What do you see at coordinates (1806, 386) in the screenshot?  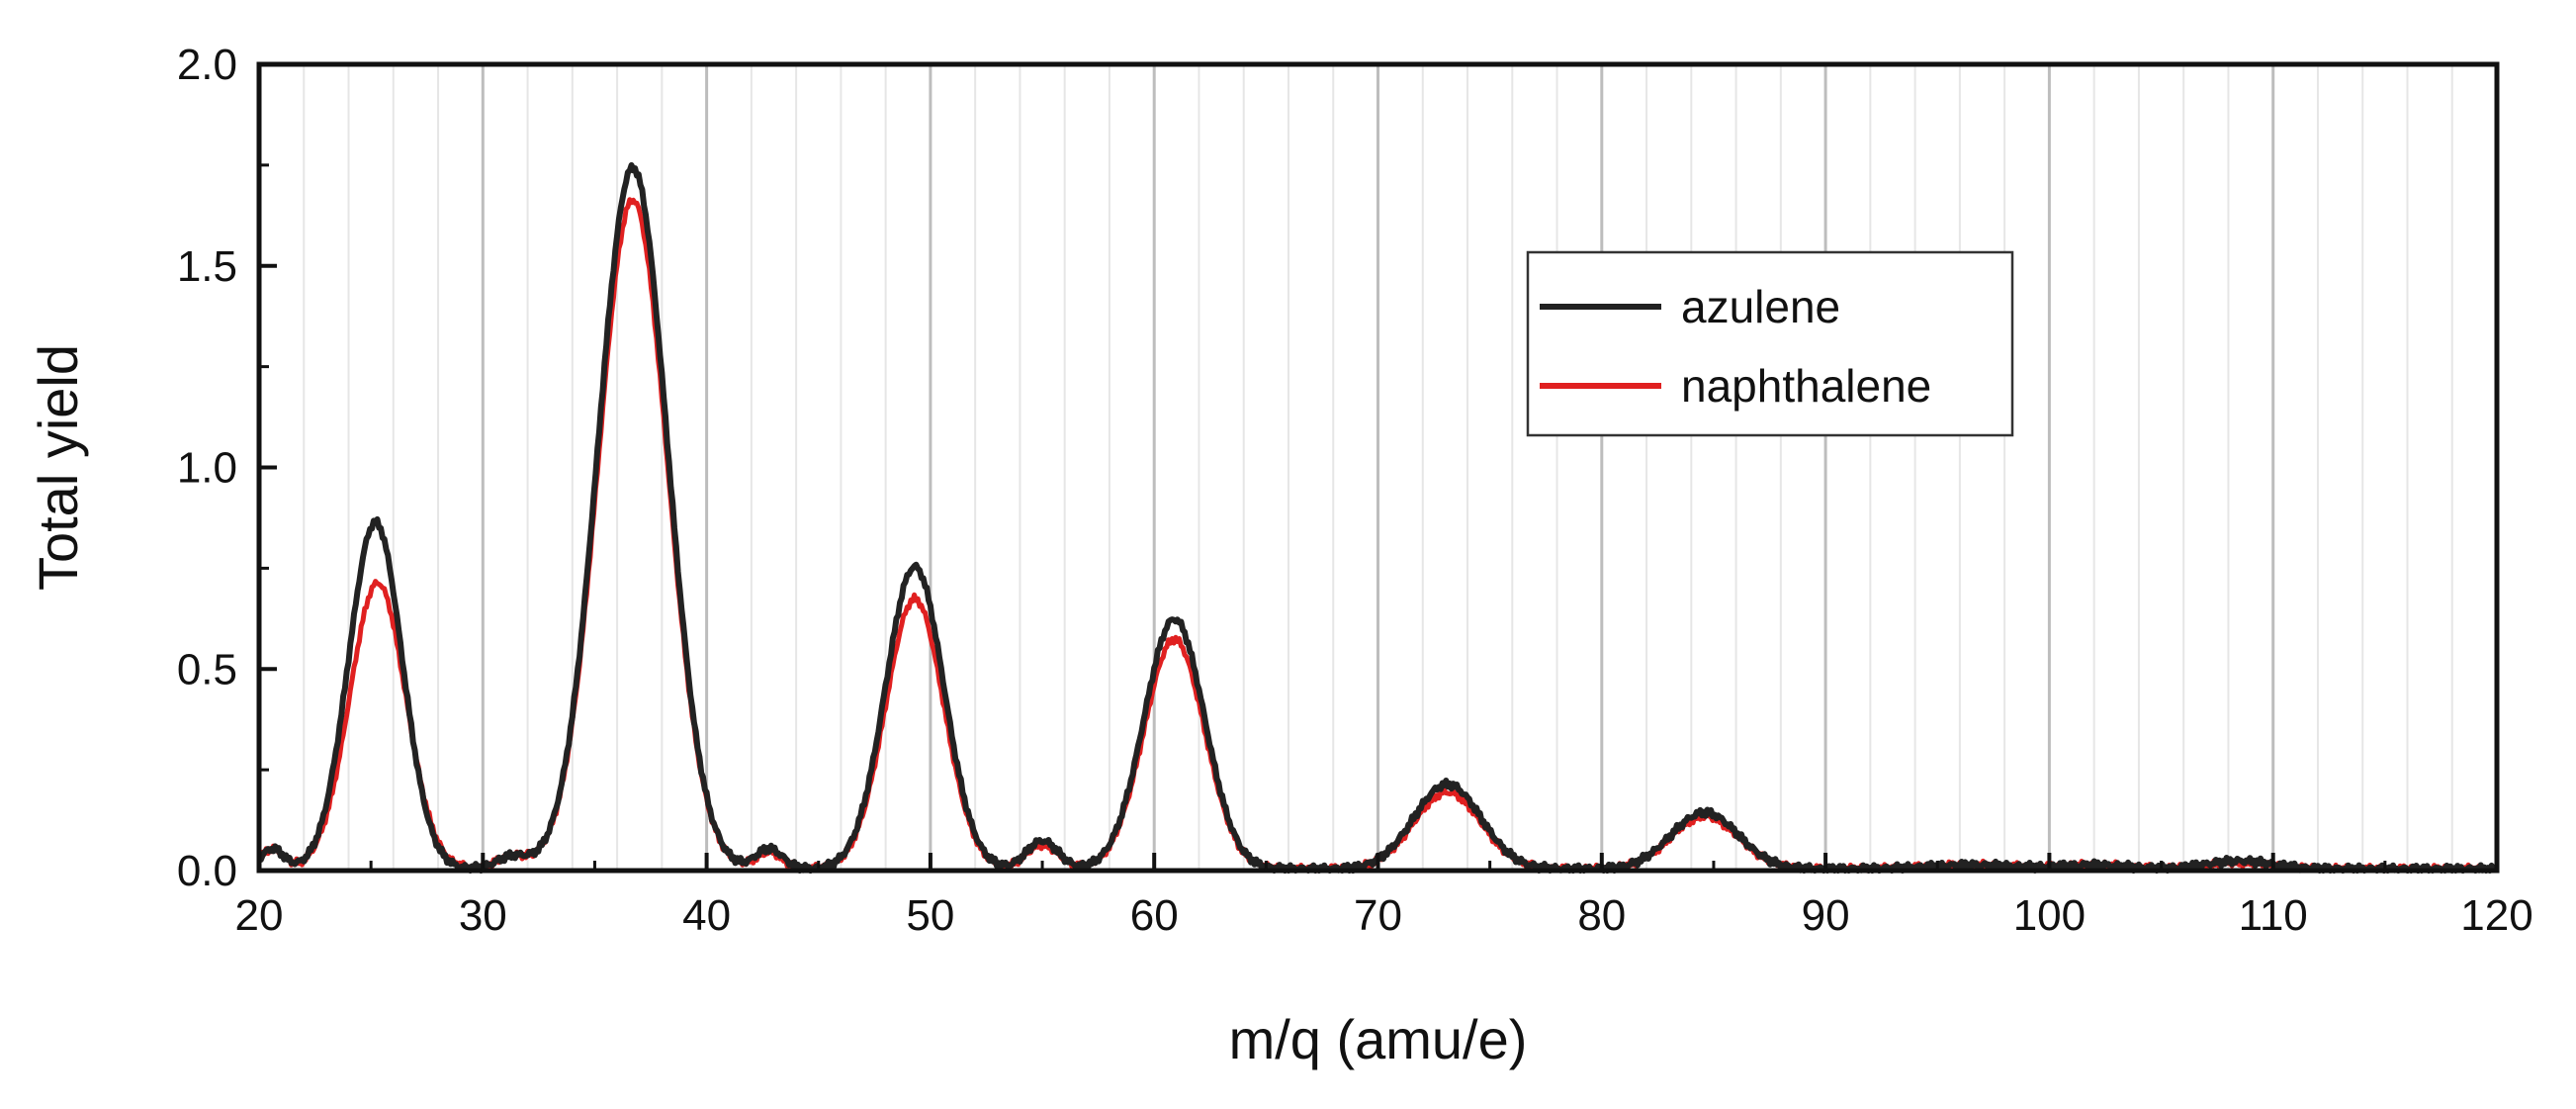 I see `legend-label-naphthalene: naphthalene` at bounding box center [1806, 386].